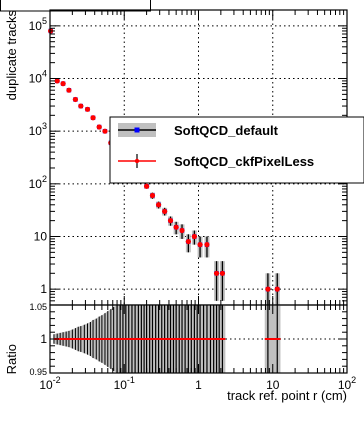 This screenshot has width=364, height=443. Describe the element at coordinates (198, 385) in the screenshot. I see `x-tick-label-2: 1` at that location.